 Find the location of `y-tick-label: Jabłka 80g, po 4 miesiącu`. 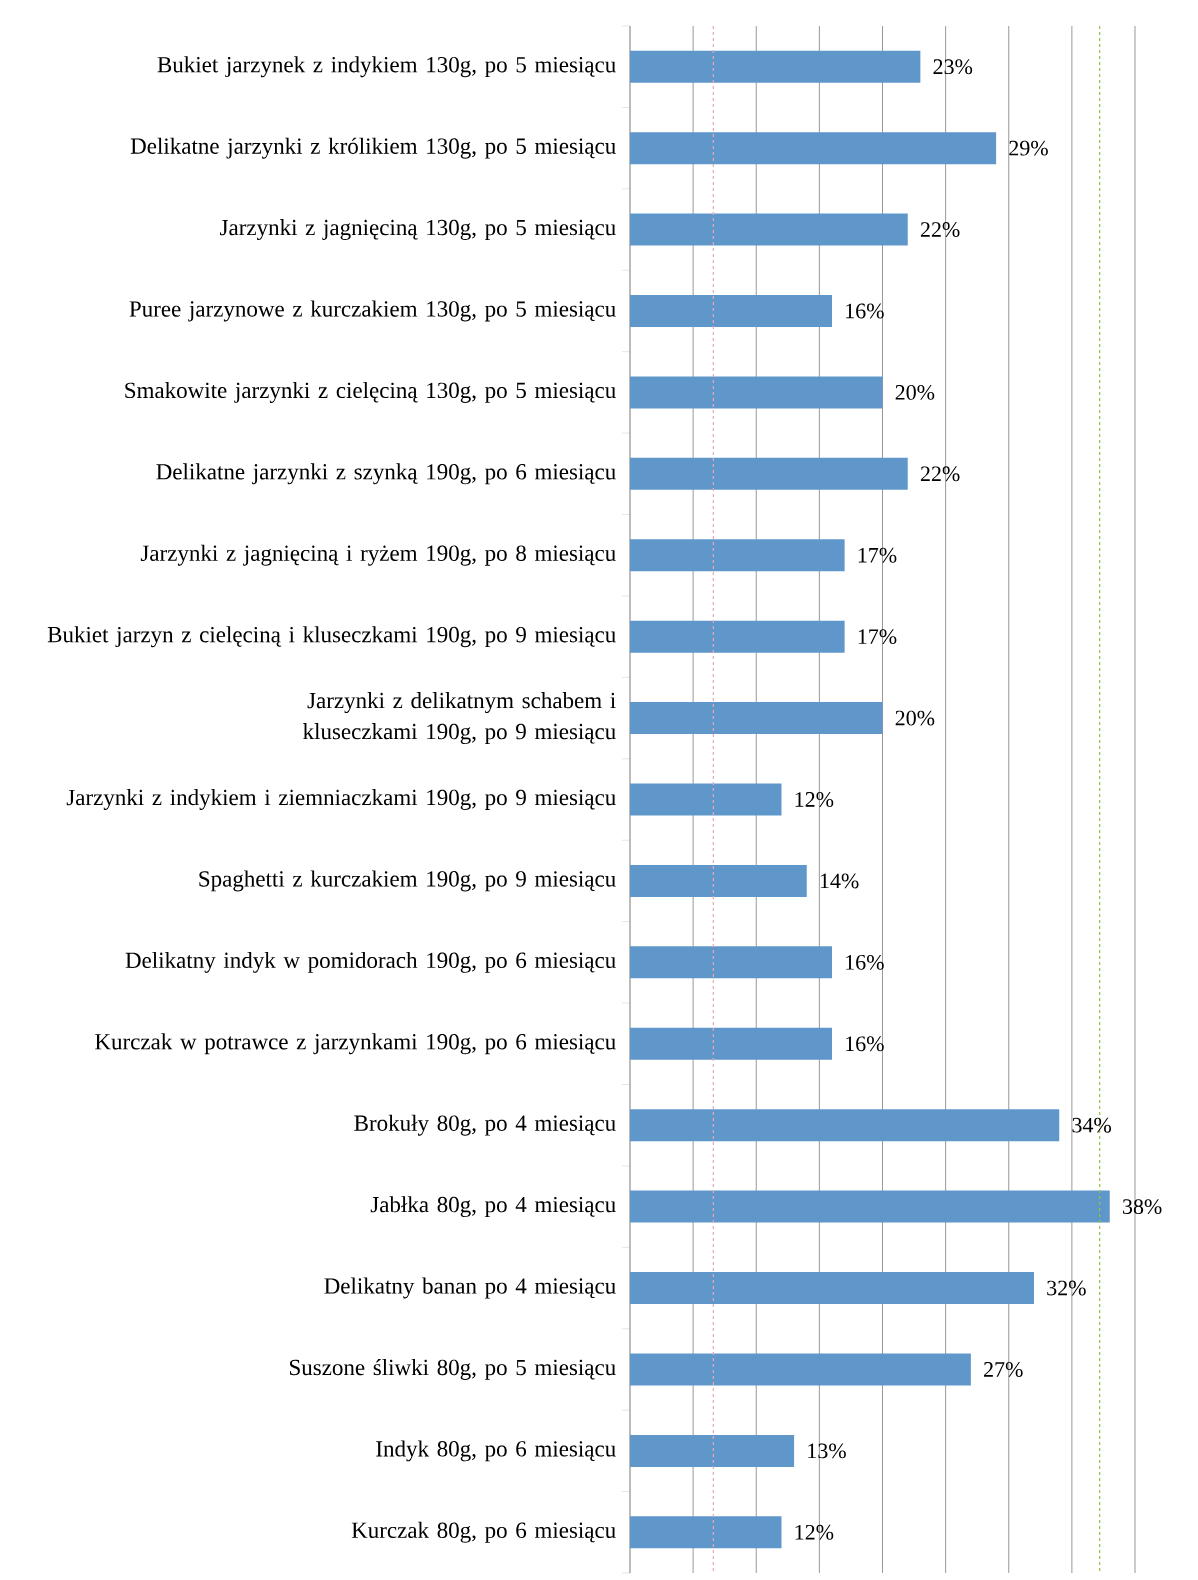

y-tick-label: Jabłka 80g, po 4 miesiącu is located at coordinates (493, 1207).